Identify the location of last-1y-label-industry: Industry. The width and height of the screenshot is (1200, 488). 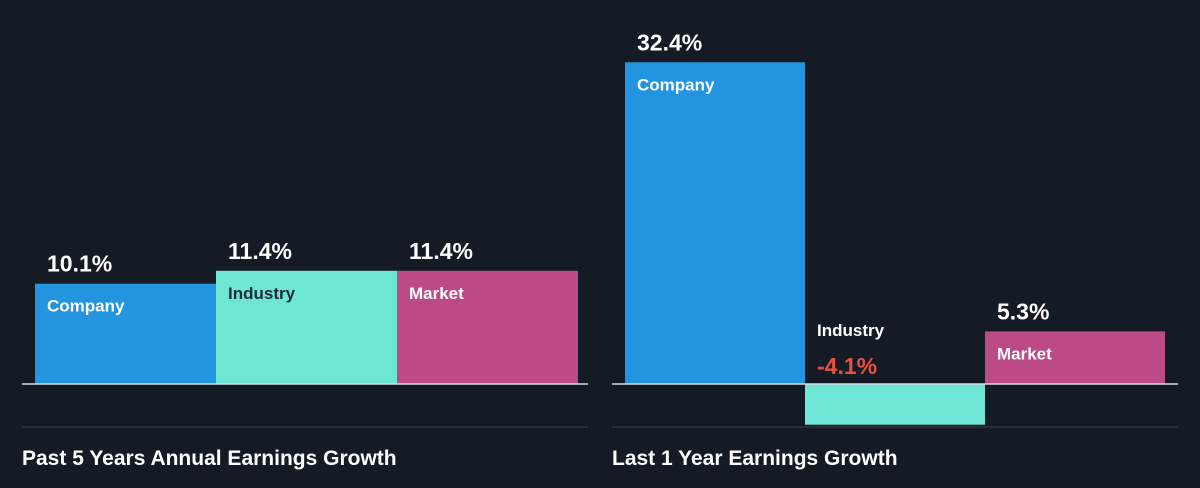
(851, 330).